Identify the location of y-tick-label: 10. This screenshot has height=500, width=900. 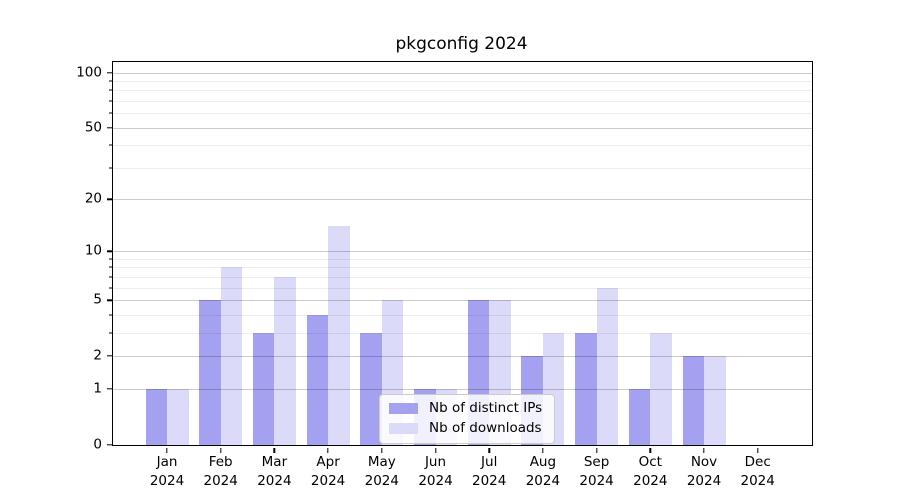
(93, 250).